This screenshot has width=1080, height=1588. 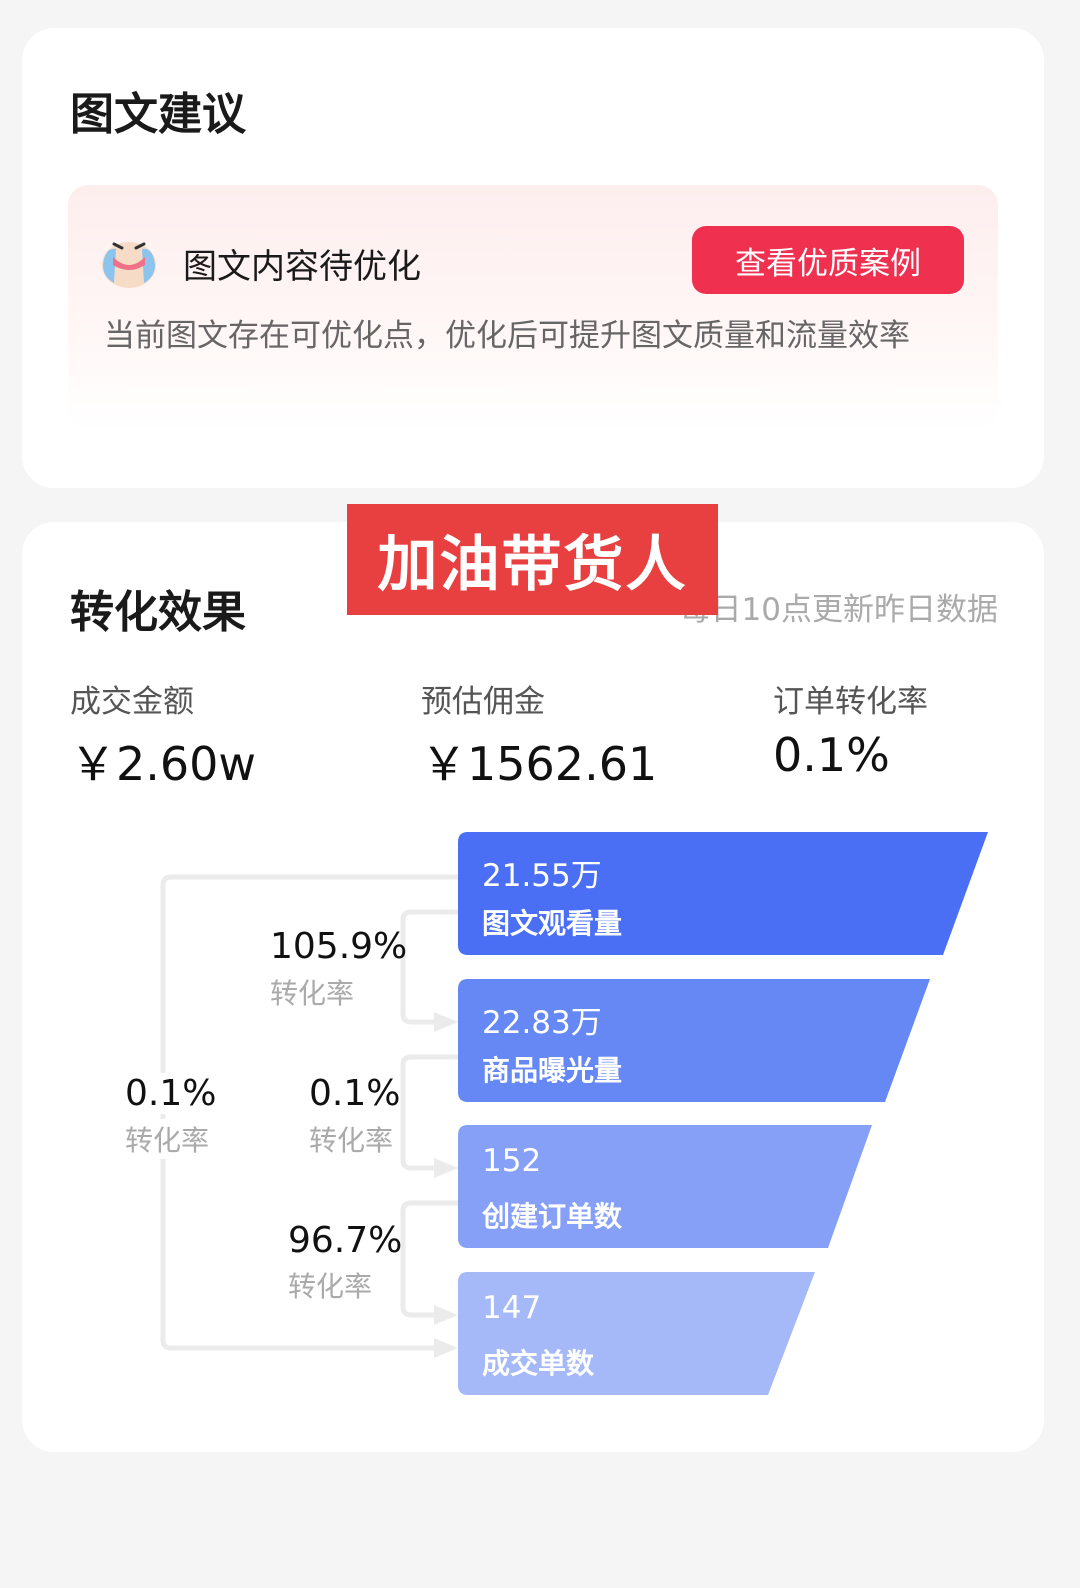 What do you see at coordinates (345, 1240) in the screenshot?
I see `rate-value: 96.7%` at bounding box center [345, 1240].